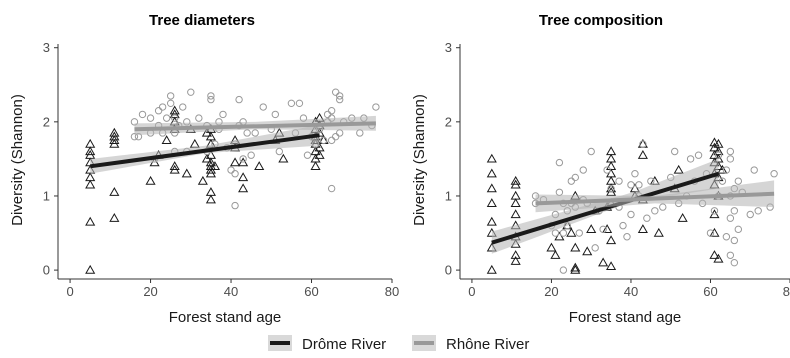  What do you see at coordinates (631, 291) in the screenshot?
I see `x-tick-label: 40` at bounding box center [631, 291].